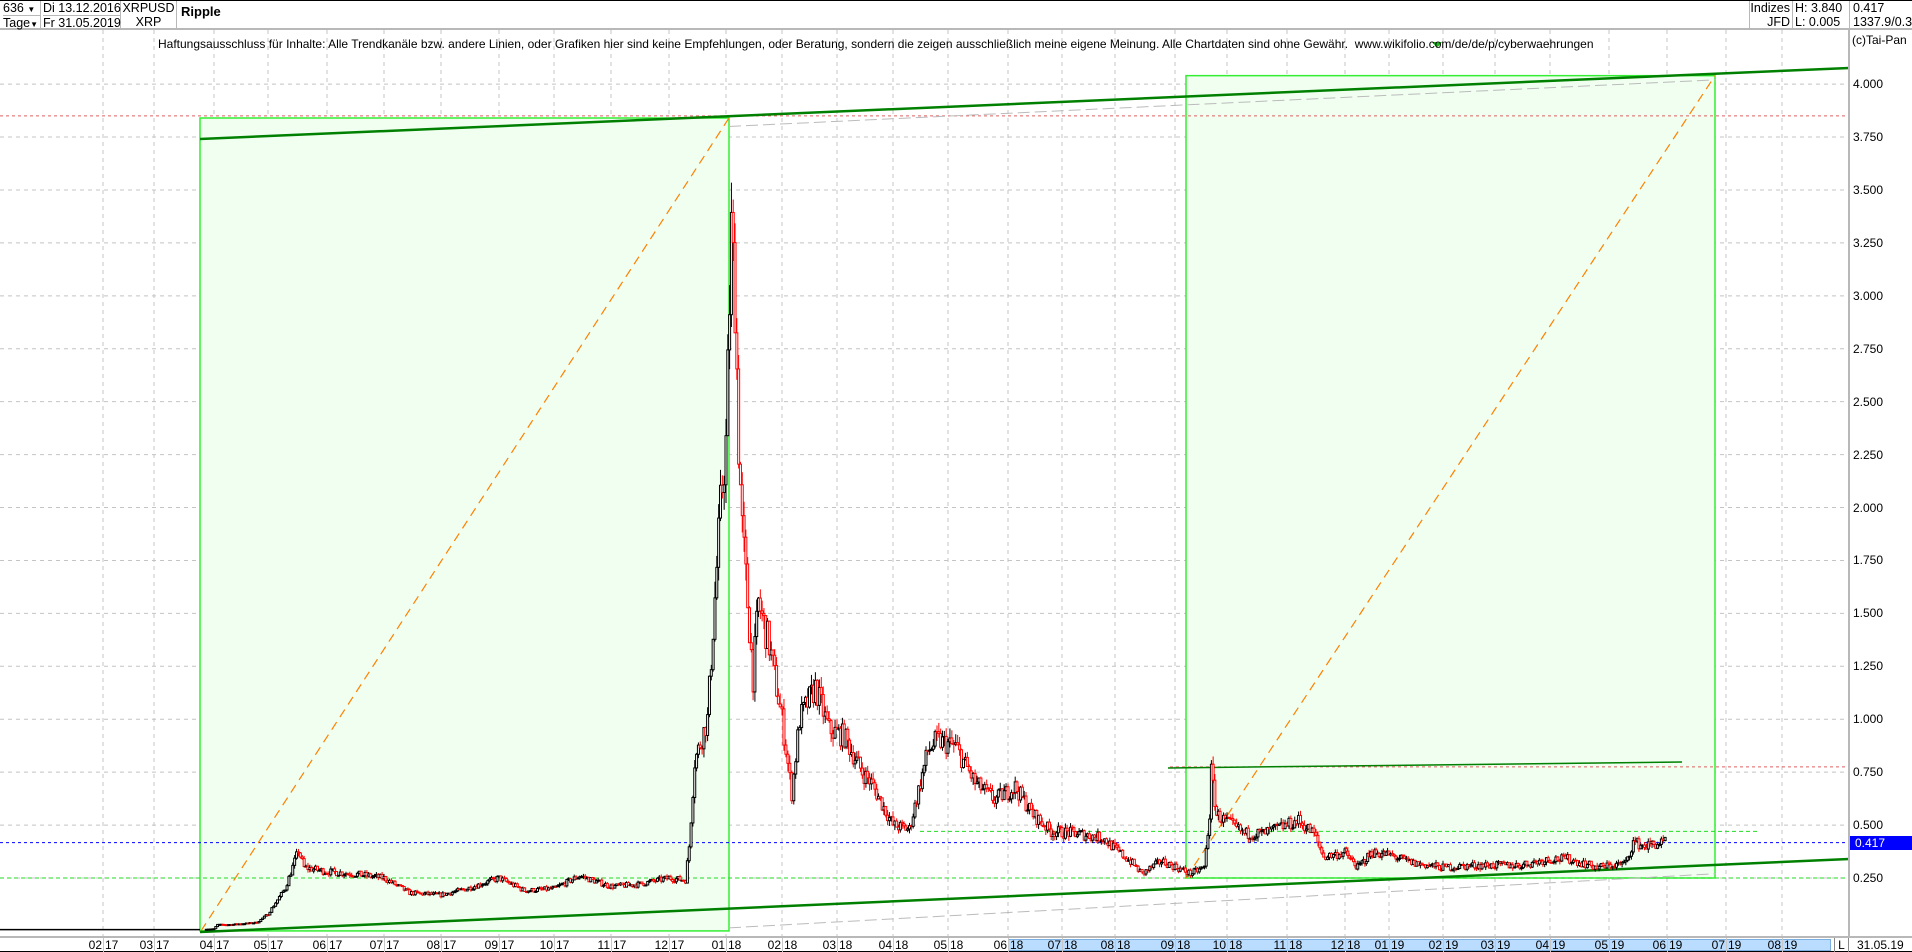 This screenshot has width=1912, height=952. I want to click on tick-year: 19, so click(1618, 945).